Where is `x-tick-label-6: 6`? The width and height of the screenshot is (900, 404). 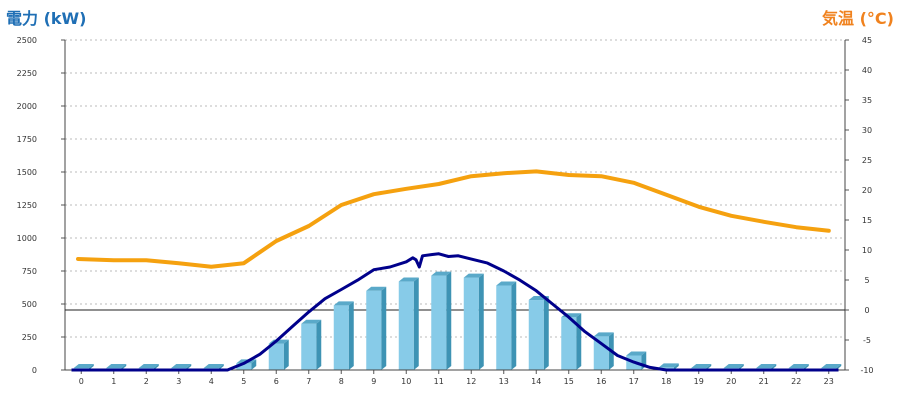
x-tick-label-6: 6 is located at coordinates (276, 381).